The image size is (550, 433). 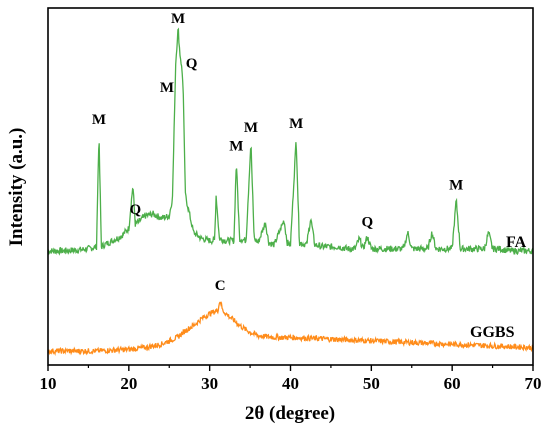 What do you see at coordinates (16, 187) in the screenshot?
I see `y-axis-title: Intensity (a.u.)` at bounding box center [16, 187].